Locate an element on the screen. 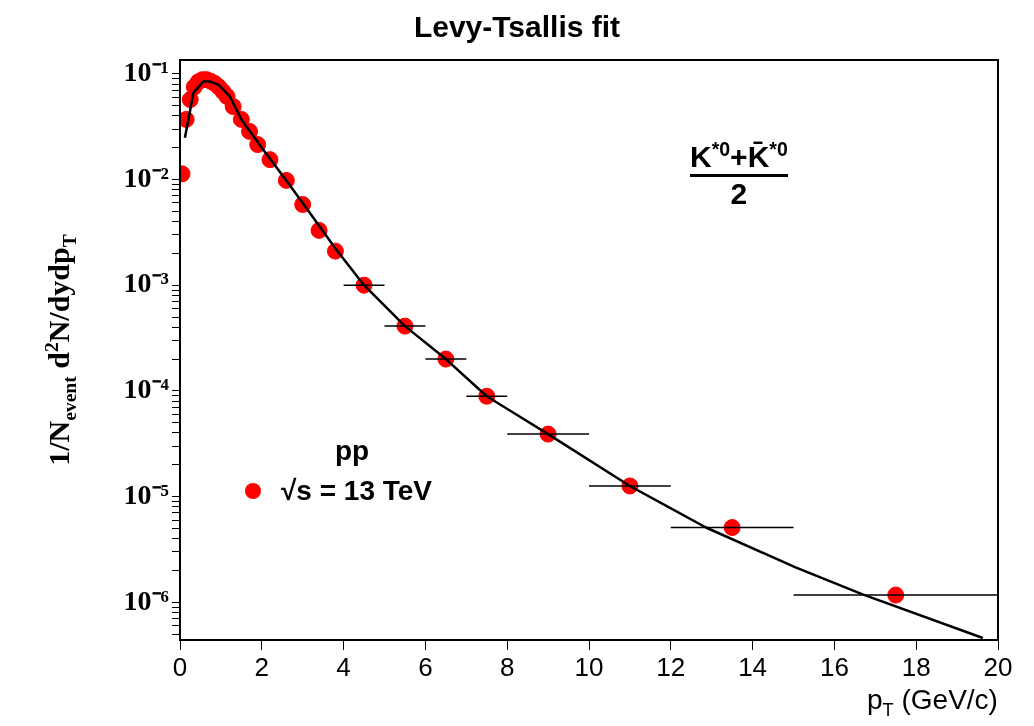  y-tick-label: 10⁻² is located at coordinates (146, 177).